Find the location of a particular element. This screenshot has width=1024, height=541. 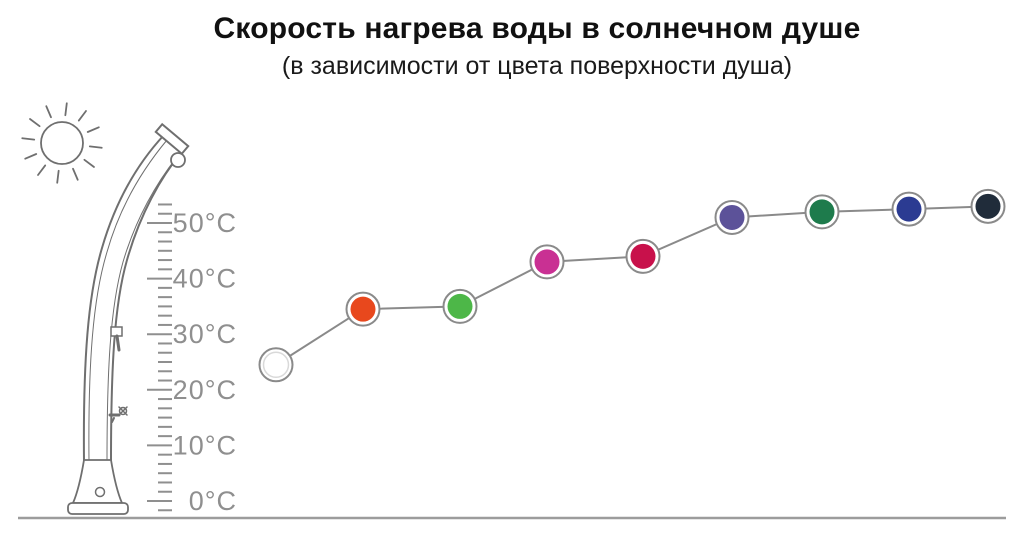

chart-title: Скорость нагрева воды в солнечном душе is located at coordinates (537, 28).